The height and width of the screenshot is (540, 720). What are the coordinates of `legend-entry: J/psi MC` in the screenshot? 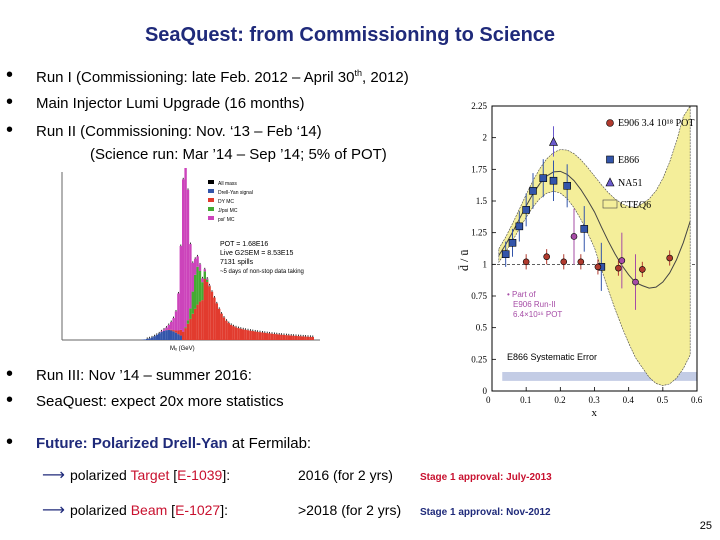 It's located at (228, 211).